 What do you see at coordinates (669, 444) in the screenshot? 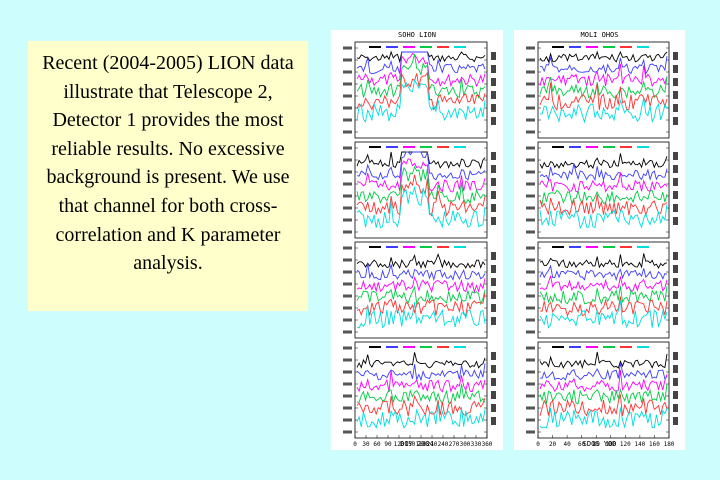
I see `right-xtick-label: 180` at bounding box center [669, 444].